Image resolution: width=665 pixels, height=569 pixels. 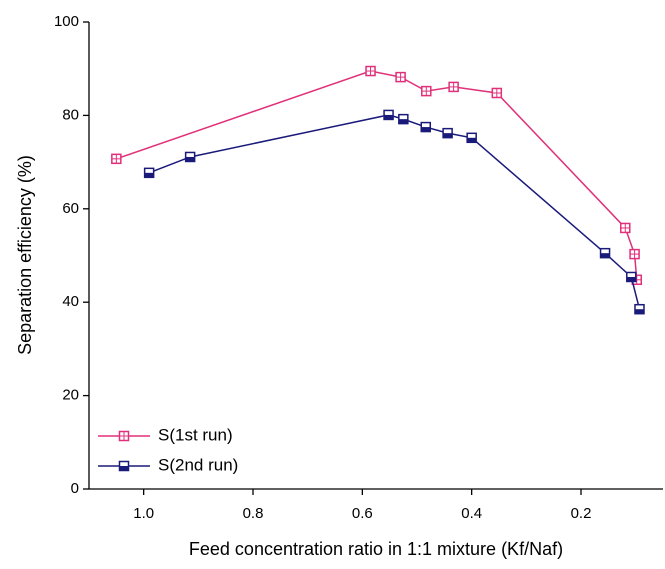 What do you see at coordinates (75, 488) in the screenshot?
I see `y-tick-label: 0` at bounding box center [75, 488].